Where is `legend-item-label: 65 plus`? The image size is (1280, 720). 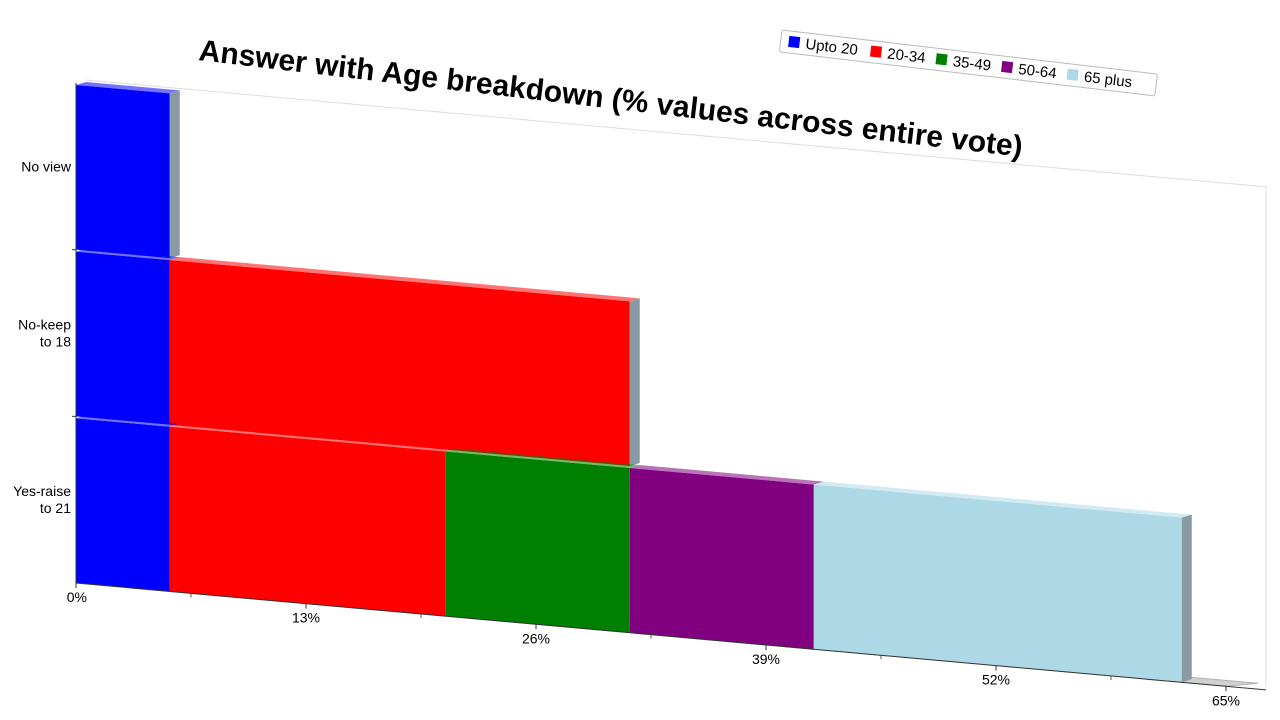
legend-item-label: 65 plus is located at coordinates (1108, 80).